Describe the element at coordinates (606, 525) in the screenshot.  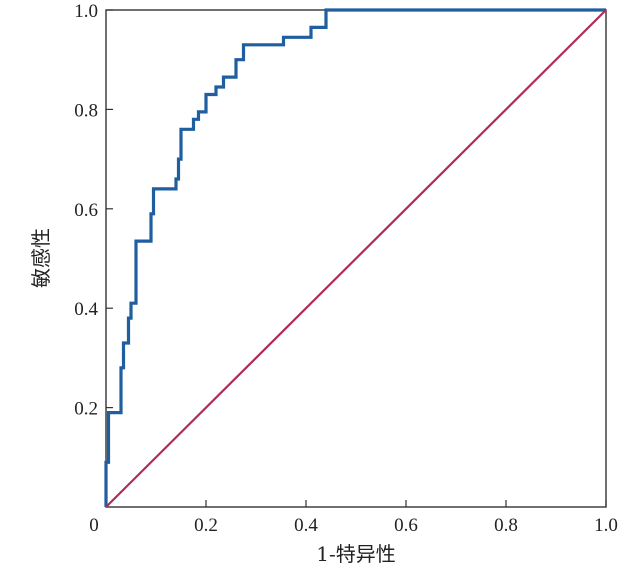
I see `x-tick-label: 1.0` at that location.